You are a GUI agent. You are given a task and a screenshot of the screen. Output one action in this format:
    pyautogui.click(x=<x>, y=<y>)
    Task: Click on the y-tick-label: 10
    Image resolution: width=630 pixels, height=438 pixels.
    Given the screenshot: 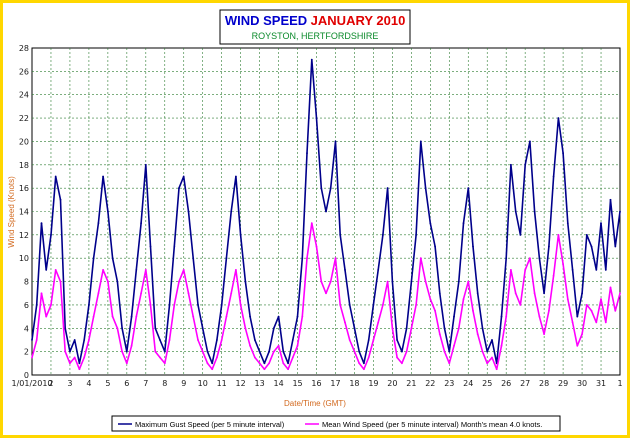 What is the action you would take?
    pyautogui.click(x=24, y=258)
    